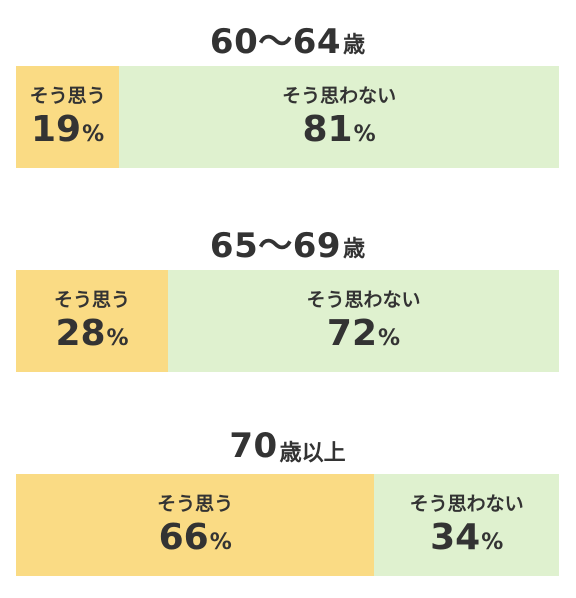  I want to click on segment-value: 81%, so click(338, 130).